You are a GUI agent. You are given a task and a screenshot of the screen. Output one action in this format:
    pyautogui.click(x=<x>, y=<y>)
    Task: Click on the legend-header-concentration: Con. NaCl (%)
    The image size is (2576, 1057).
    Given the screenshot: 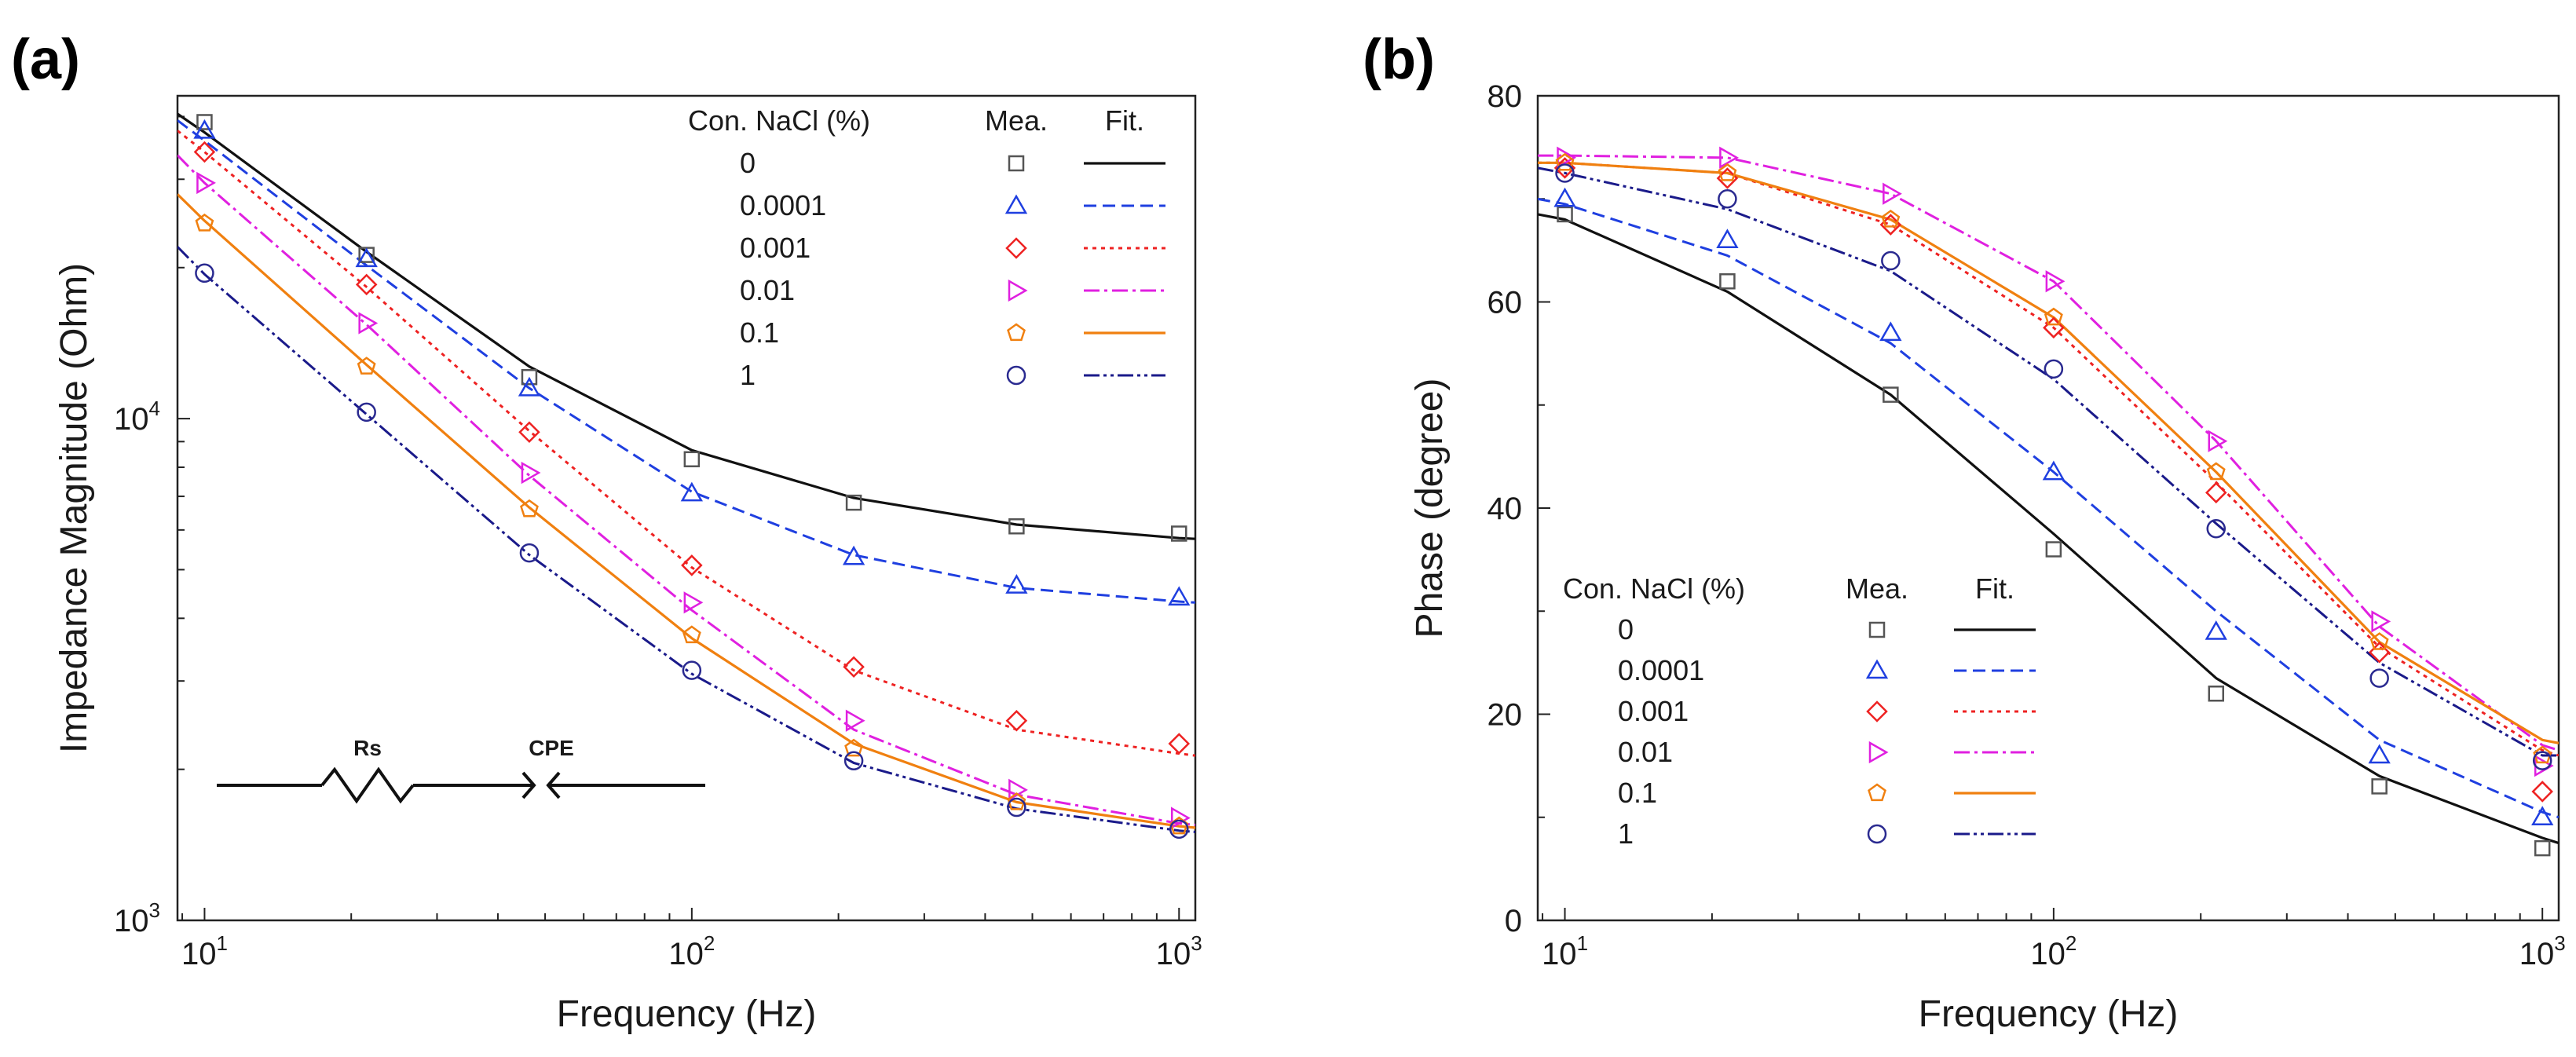 What is the action you would take?
    pyautogui.click(x=1654, y=588)
    